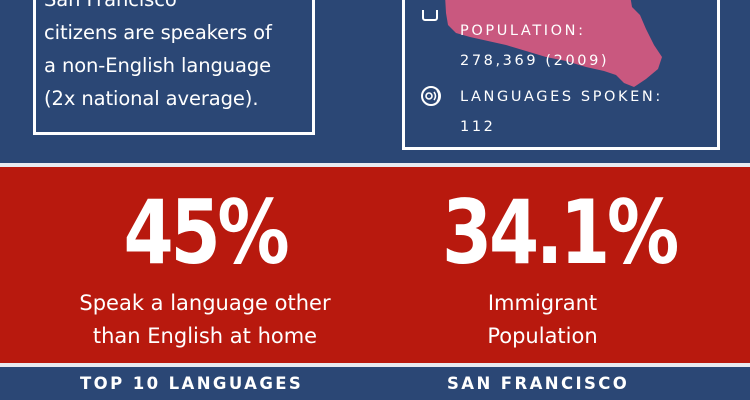  What do you see at coordinates (431, 96) in the screenshot?
I see `speech-icon` at bounding box center [431, 96].